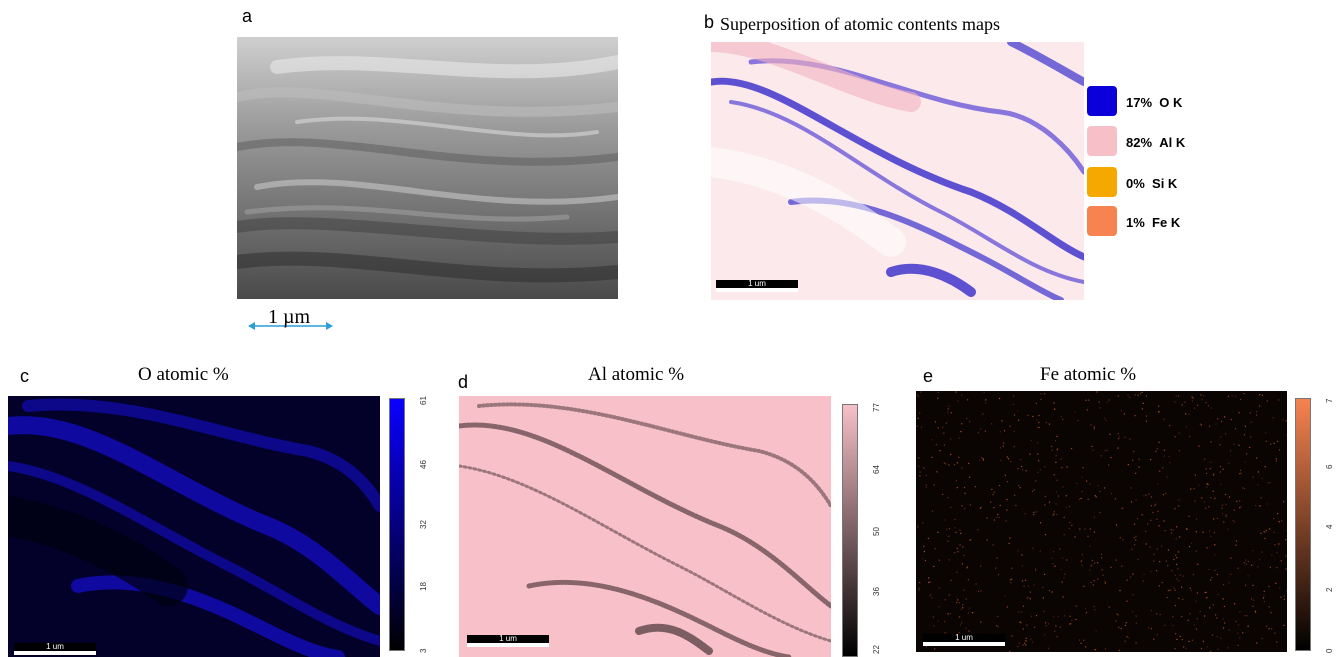 This screenshot has width=1343, height=657. Describe the element at coordinates (1088, 374) in the screenshot. I see `panel-e-title: Fe atomic %` at that location.